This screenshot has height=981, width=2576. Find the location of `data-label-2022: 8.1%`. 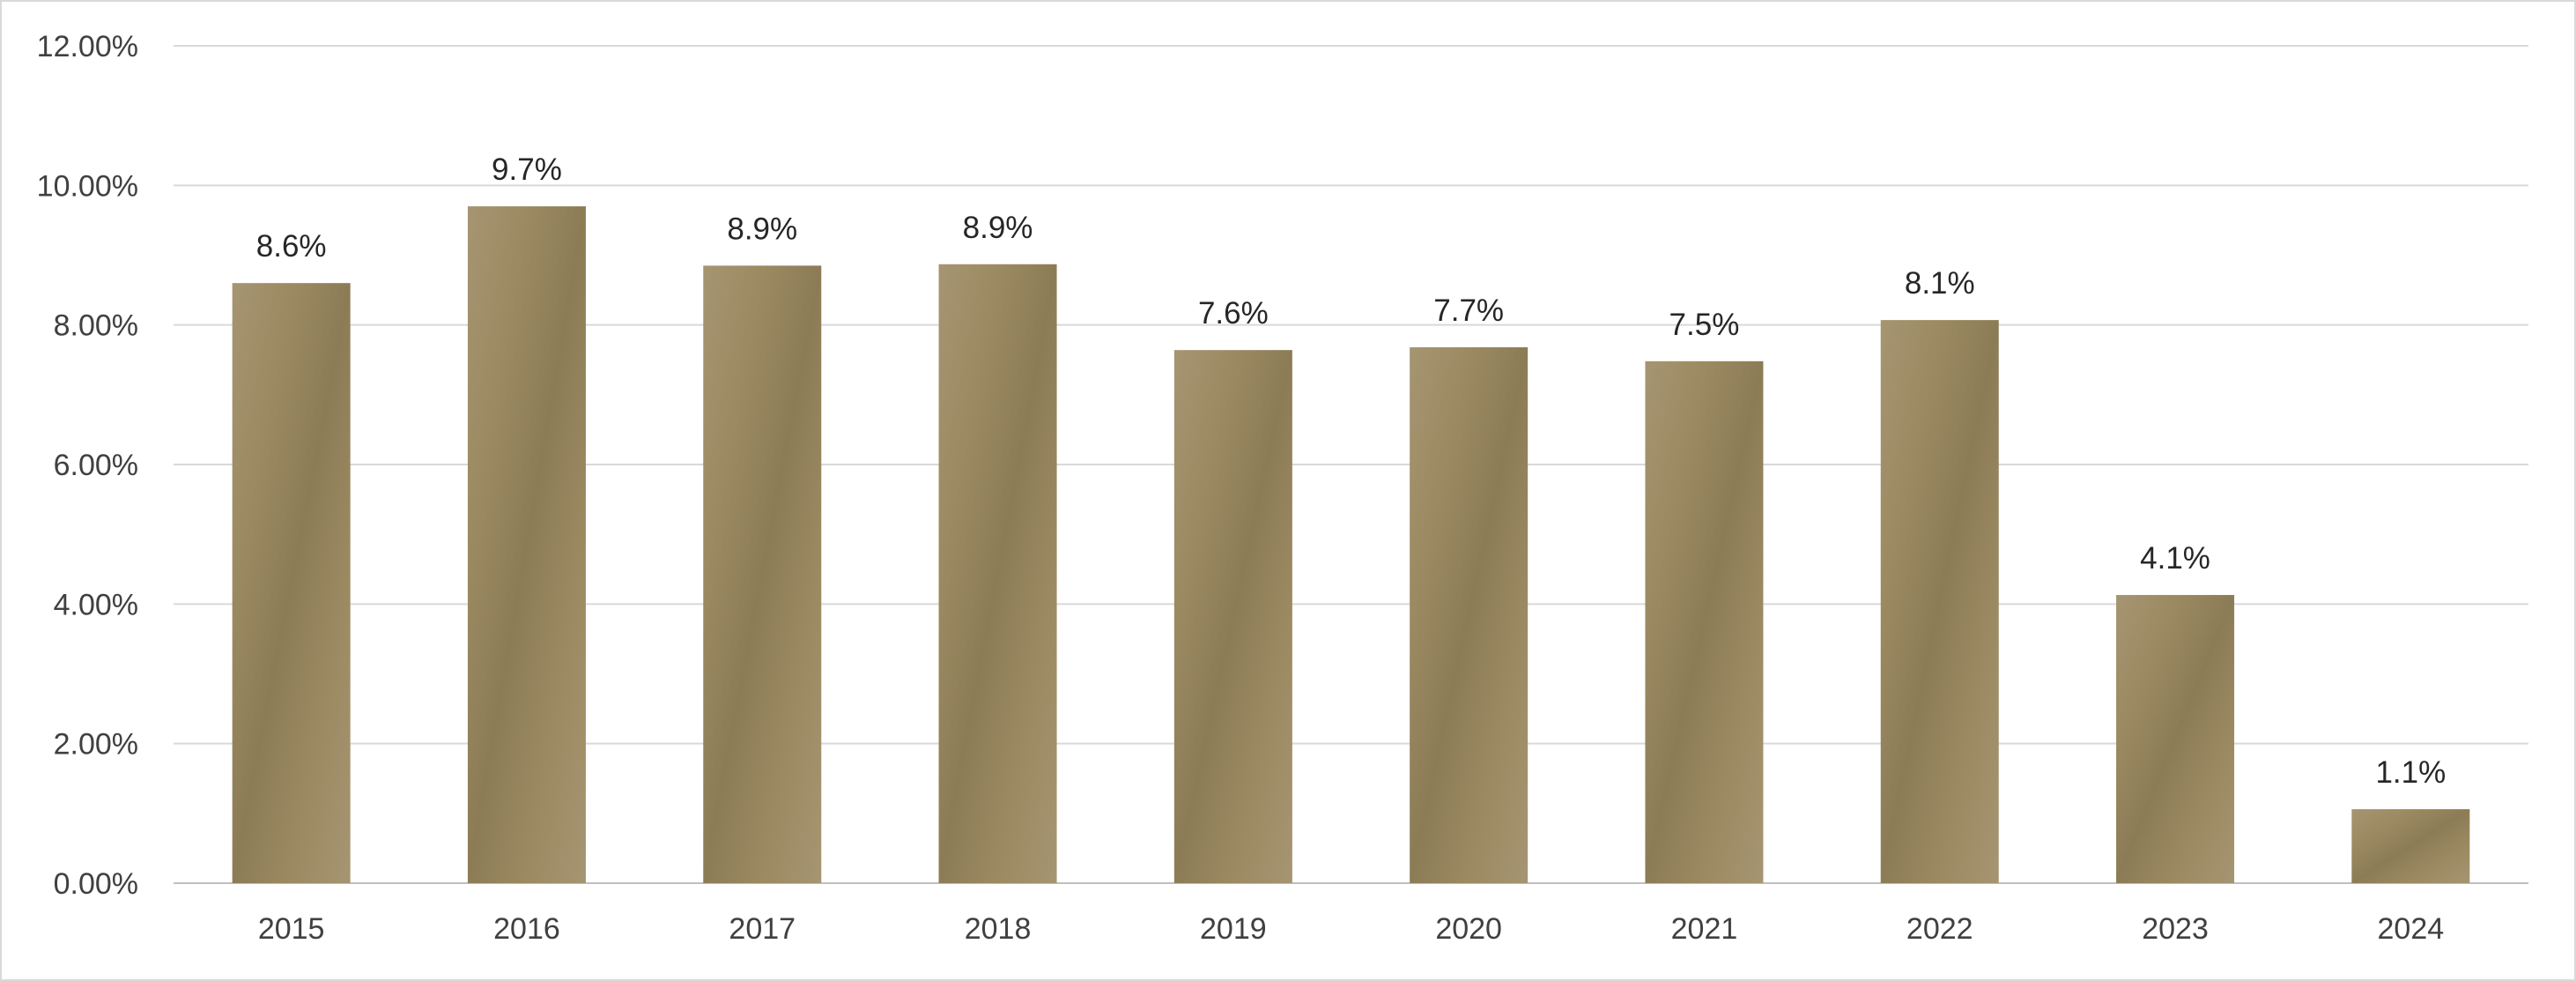

data-label-2022: 8.1% is located at coordinates (1940, 283).